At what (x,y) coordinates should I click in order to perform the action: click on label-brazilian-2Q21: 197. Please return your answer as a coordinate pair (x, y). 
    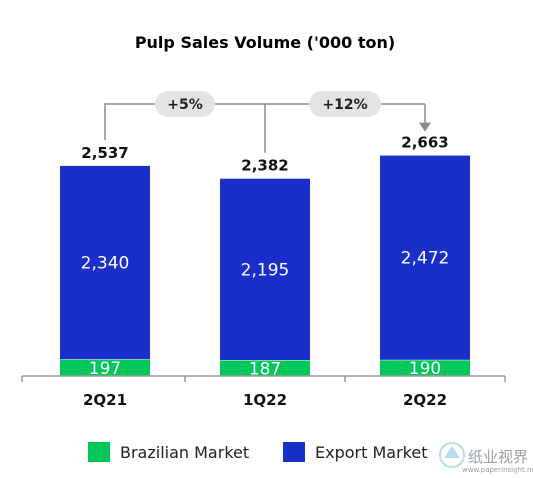
    Looking at the image, I should click on (105, 369).